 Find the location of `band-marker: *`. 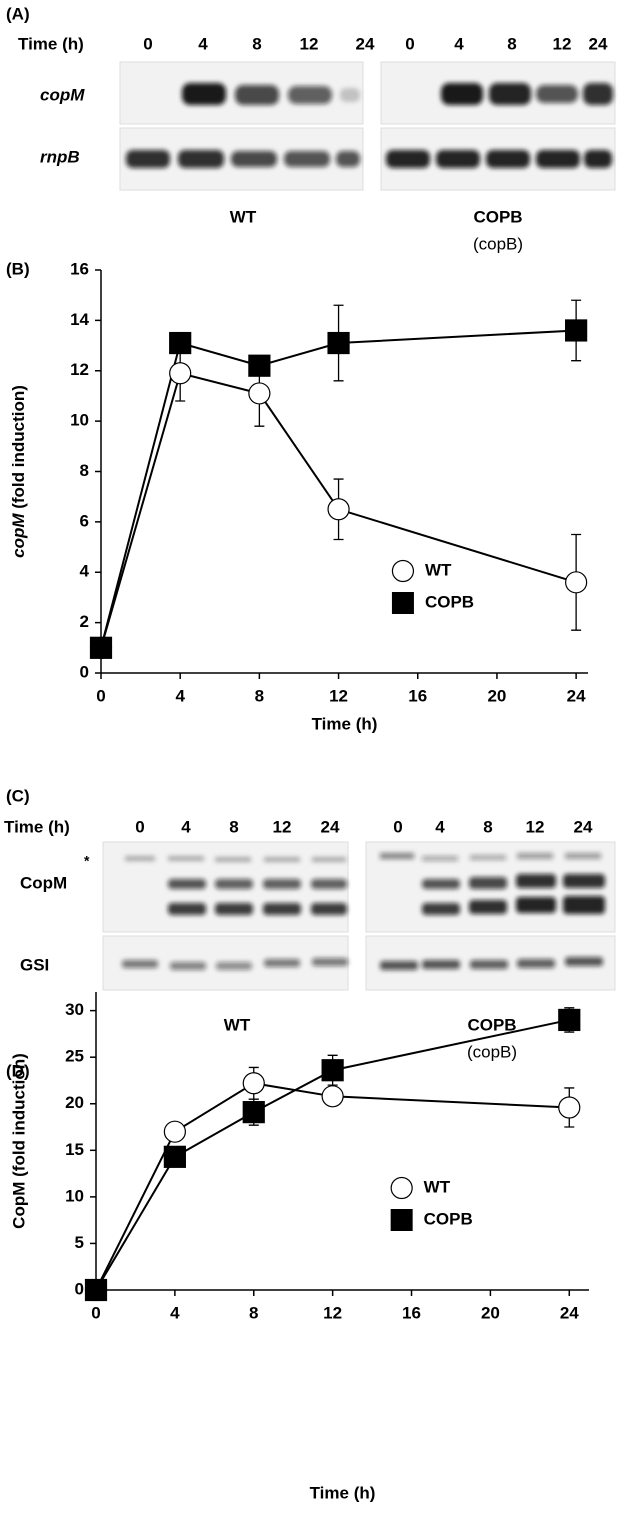

band-marker: * is located at coordinates (87, 861).